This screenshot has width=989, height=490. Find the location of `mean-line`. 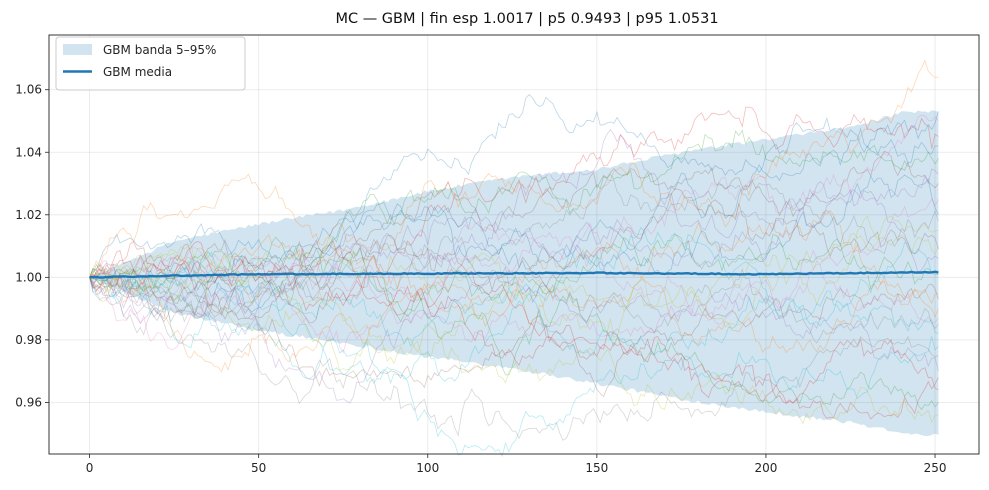

mean-line is located at coordinates (514, 274).